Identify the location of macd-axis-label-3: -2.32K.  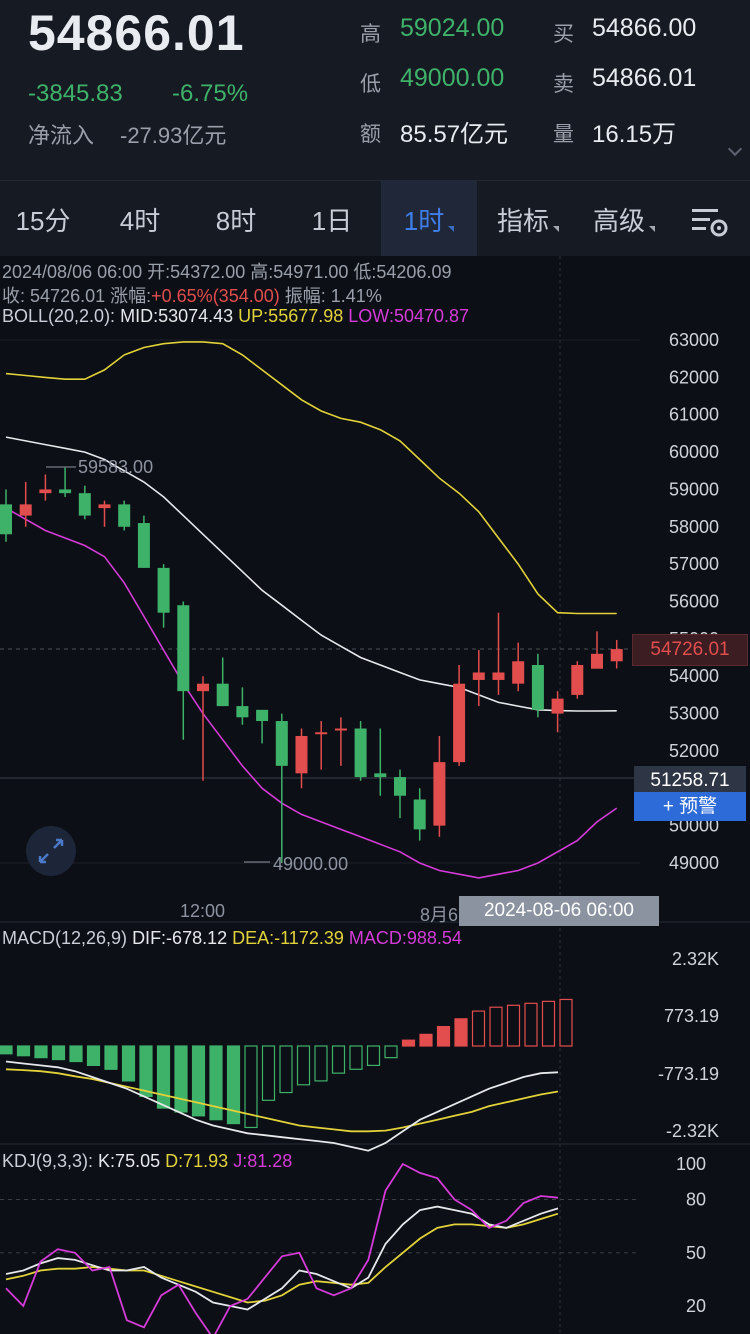
(692, 1131).